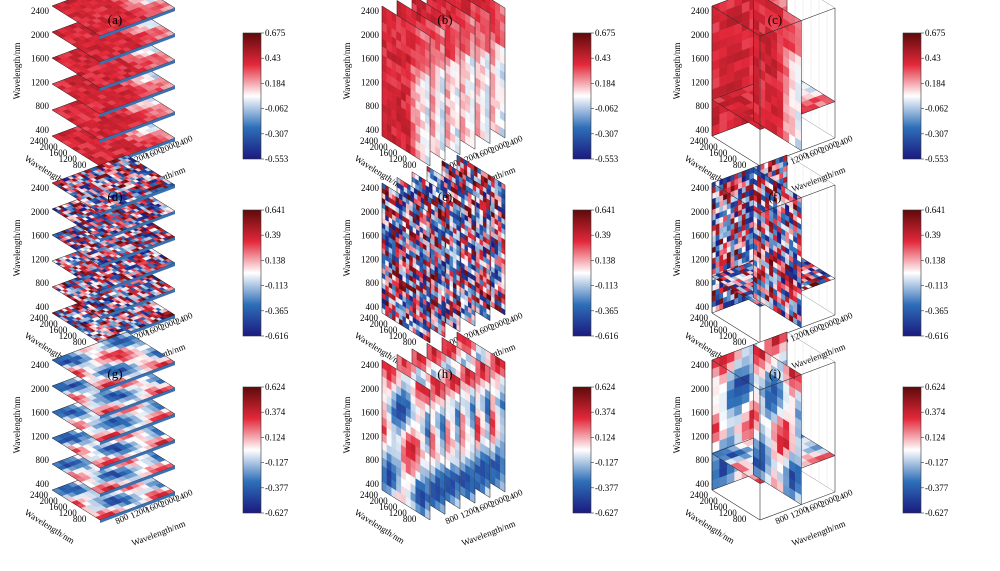 The width and height of the screenshot is (1000, 571). I want to click on panel-label: (b), so click(444, 19).